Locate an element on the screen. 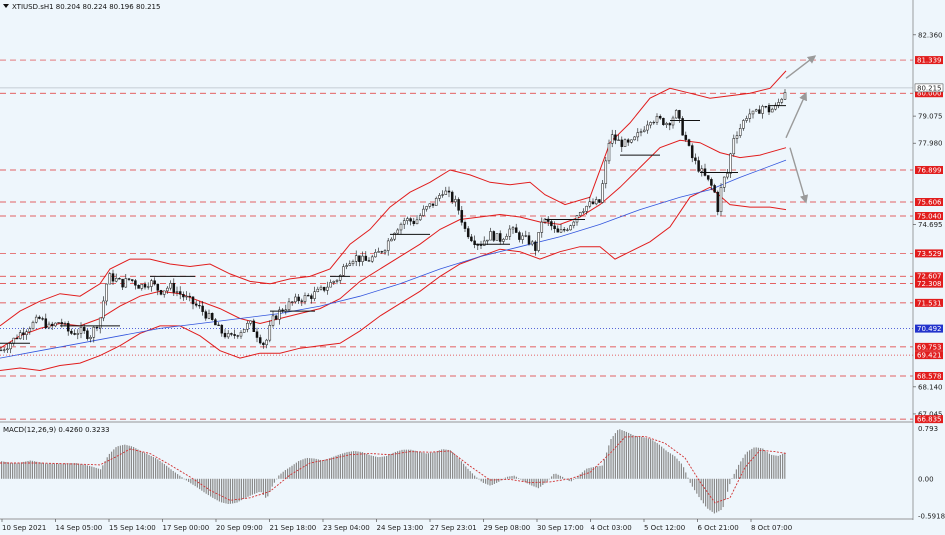 The width and height of the screenshot is (945, 535). time-tick-label: 27 Sep 23:01 is located at coordinates (453, 528).